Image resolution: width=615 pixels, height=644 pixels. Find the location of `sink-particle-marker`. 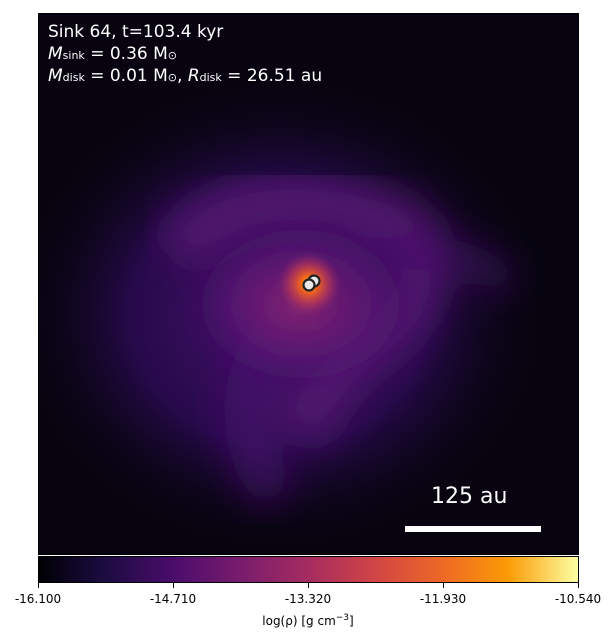

sink-particle-marker is located at coordinates (309, 285).